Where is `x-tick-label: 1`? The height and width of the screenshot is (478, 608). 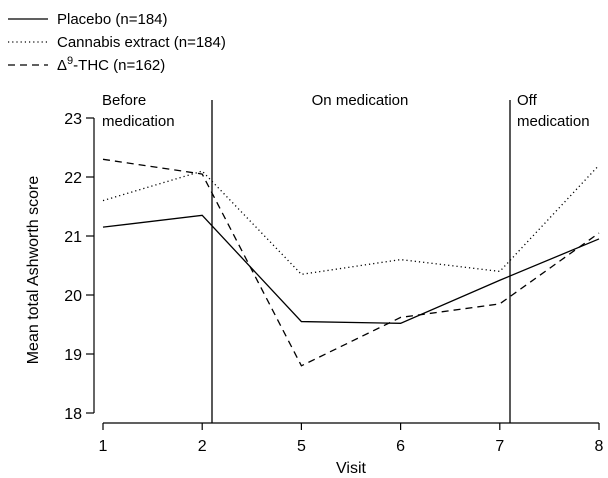 x-tick-label: 1 is located at coordinates (103, 446).